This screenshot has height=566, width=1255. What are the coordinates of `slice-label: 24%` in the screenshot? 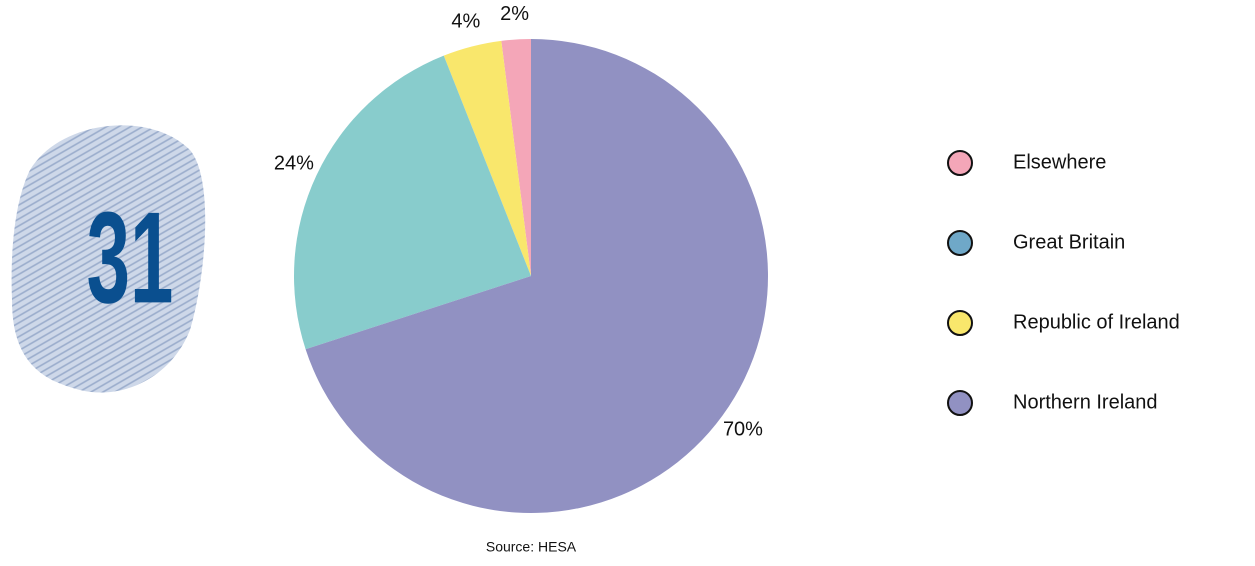 It's located at (294, 164).